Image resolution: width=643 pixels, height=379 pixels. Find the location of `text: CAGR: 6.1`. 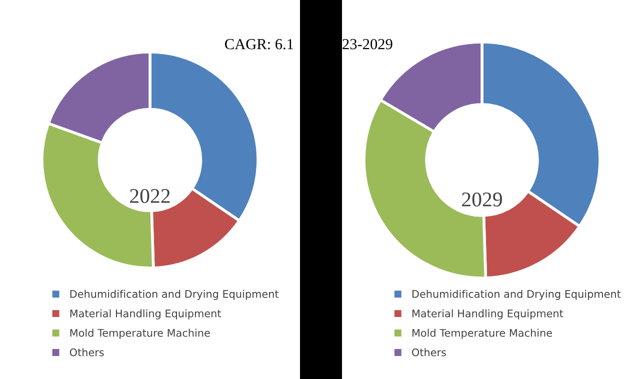

text: CAGR: 6.1 is located at coordinates (259, 44).